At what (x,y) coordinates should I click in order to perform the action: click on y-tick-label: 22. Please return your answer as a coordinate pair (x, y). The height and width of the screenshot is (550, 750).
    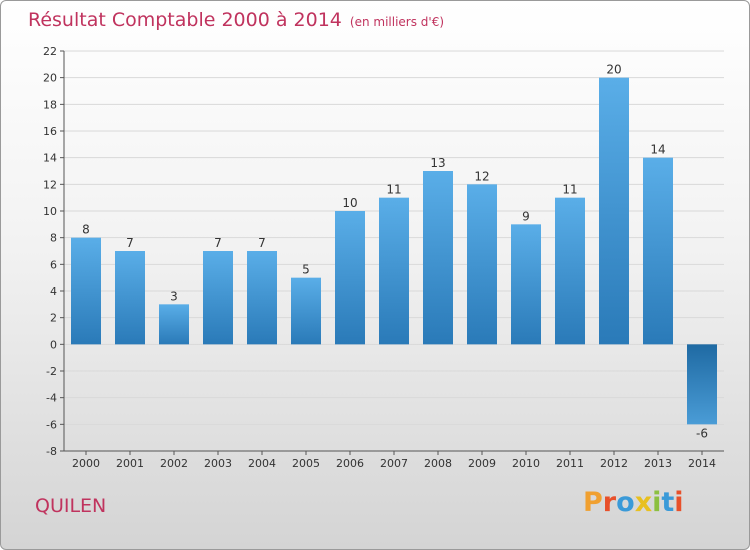
    Looking at the image, I should click on (50, 51).